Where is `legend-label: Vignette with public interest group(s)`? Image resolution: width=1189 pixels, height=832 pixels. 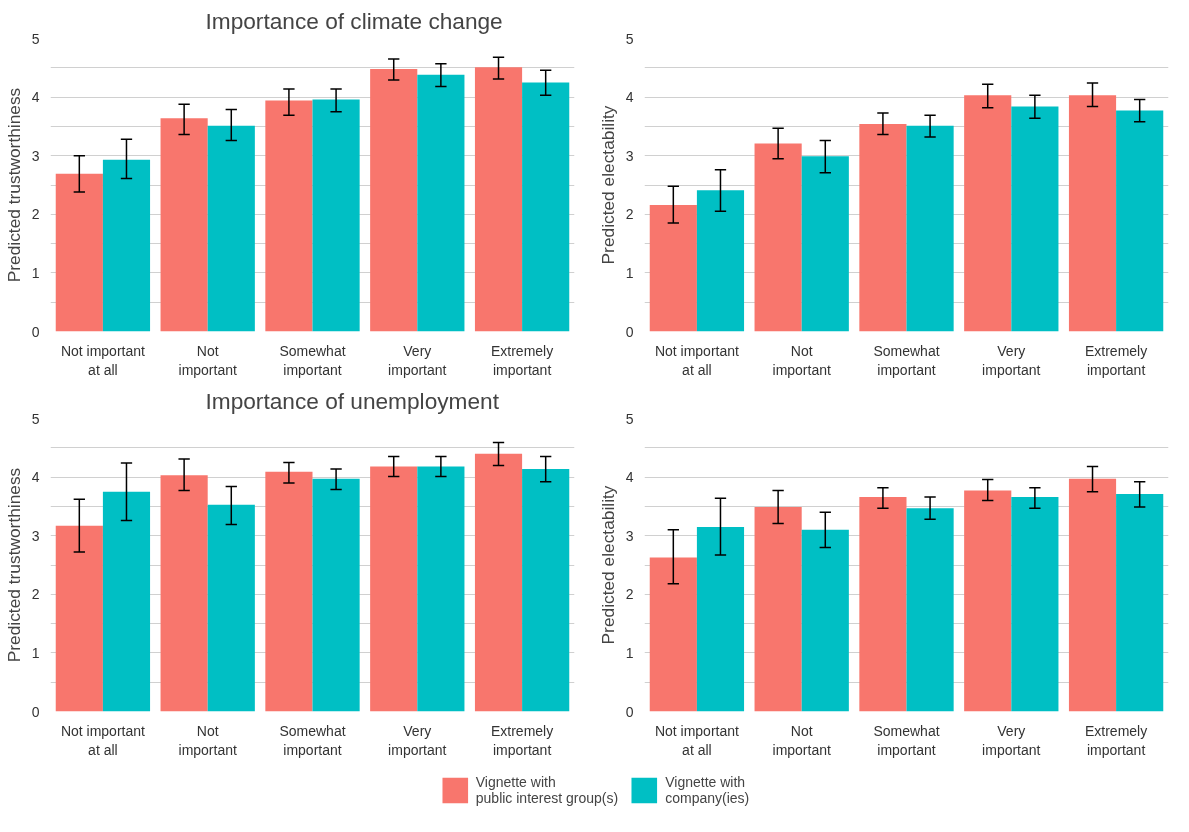
legend-label: Vignette with public interest group(s) is located at coordinates (547, 790).